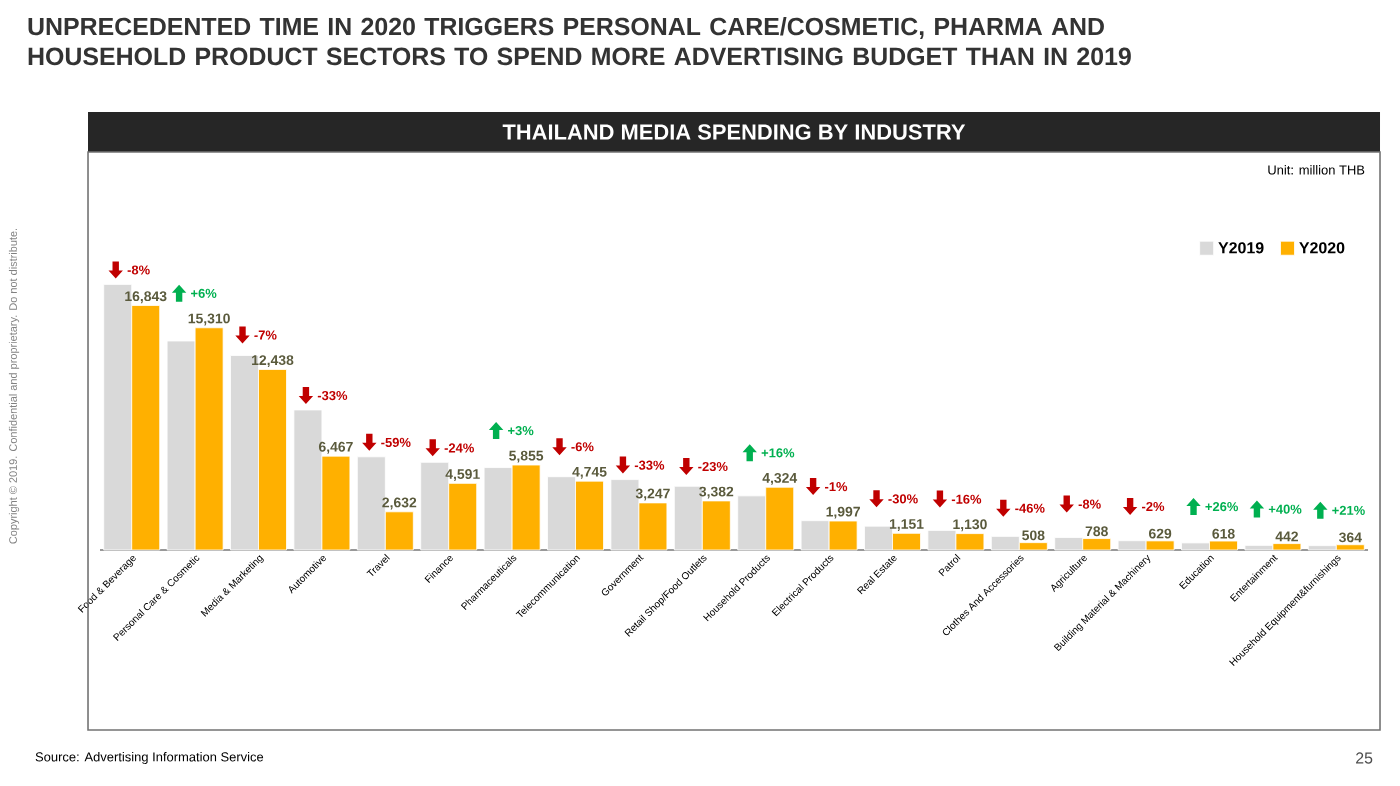 The width and height of the screenshot is (1400, 786). What do you see at coordinates (579, 41) in the screenshot?
I see `chart-title: UNPRECEDENTED TIME IN 2020 TRIGGERS PERSONAL CARE/COSMETIC, PHARMA AND HOUSEHOLD PRODUCT SECTORS TO SPEND MORE ADVERTISING BUDGET THAN IN 2019` at bounding box center [579, 41].